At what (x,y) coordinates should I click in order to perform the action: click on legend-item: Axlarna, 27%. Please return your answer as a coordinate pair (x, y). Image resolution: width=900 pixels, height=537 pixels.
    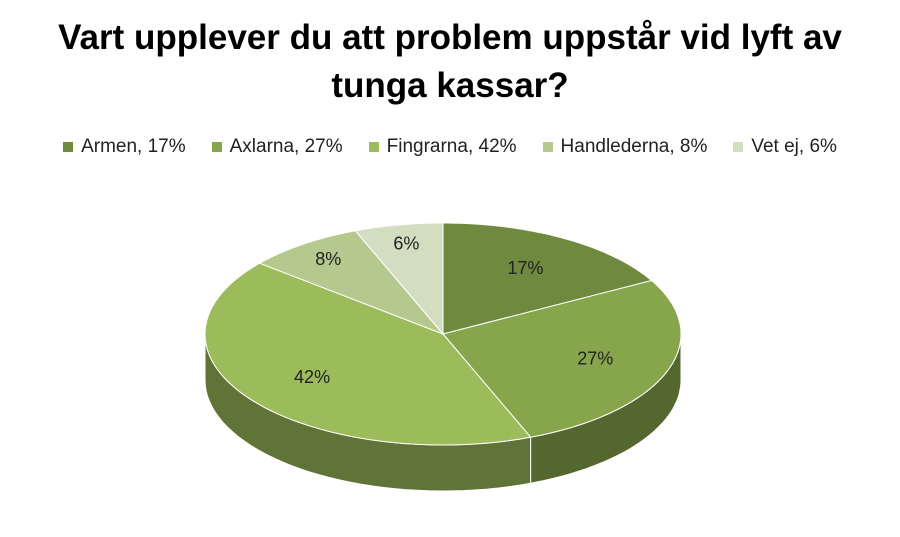
    Looking at the image, I should click on (277, 147).